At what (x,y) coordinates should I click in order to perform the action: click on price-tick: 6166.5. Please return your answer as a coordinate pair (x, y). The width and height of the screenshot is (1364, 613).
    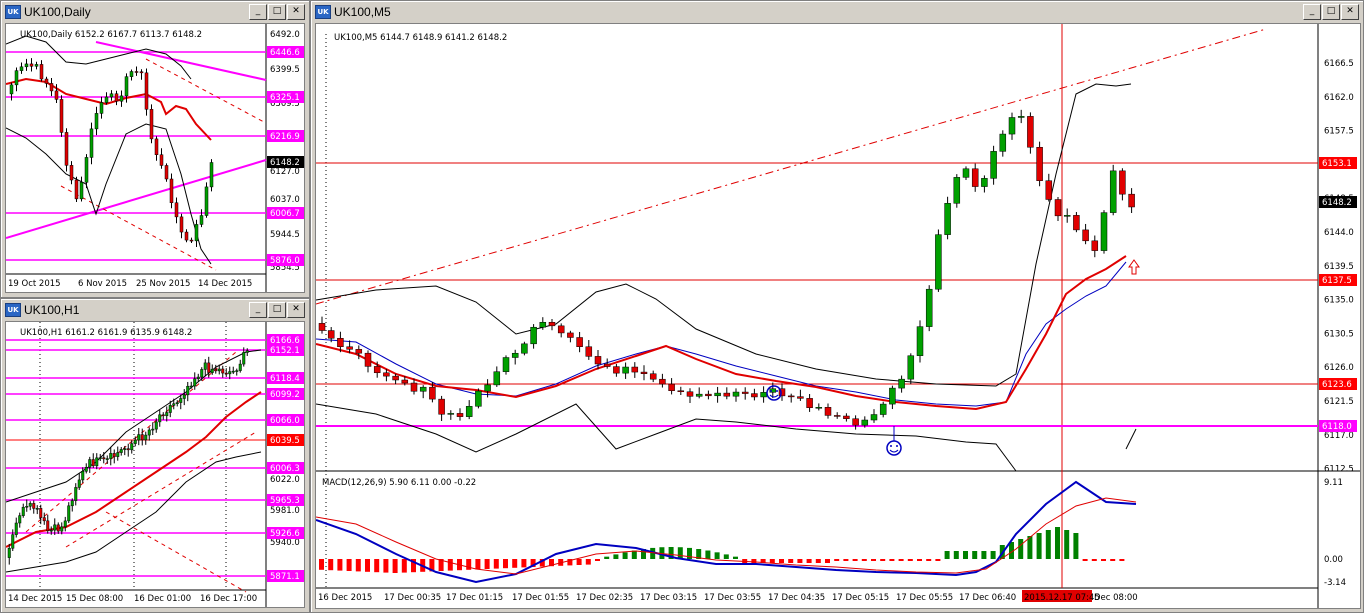
    Looking at the image, I should click on (1339, 64).